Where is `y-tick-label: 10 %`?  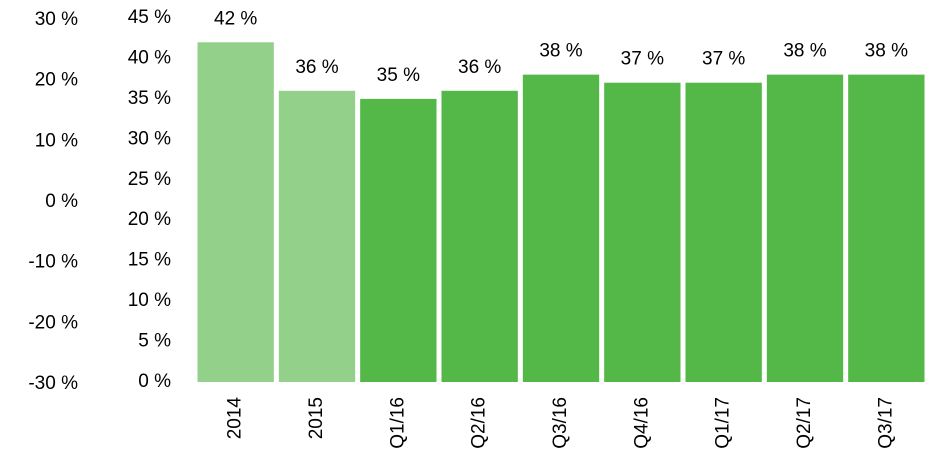 y-tick-label: 10 % is located at coordinates (149, 300).